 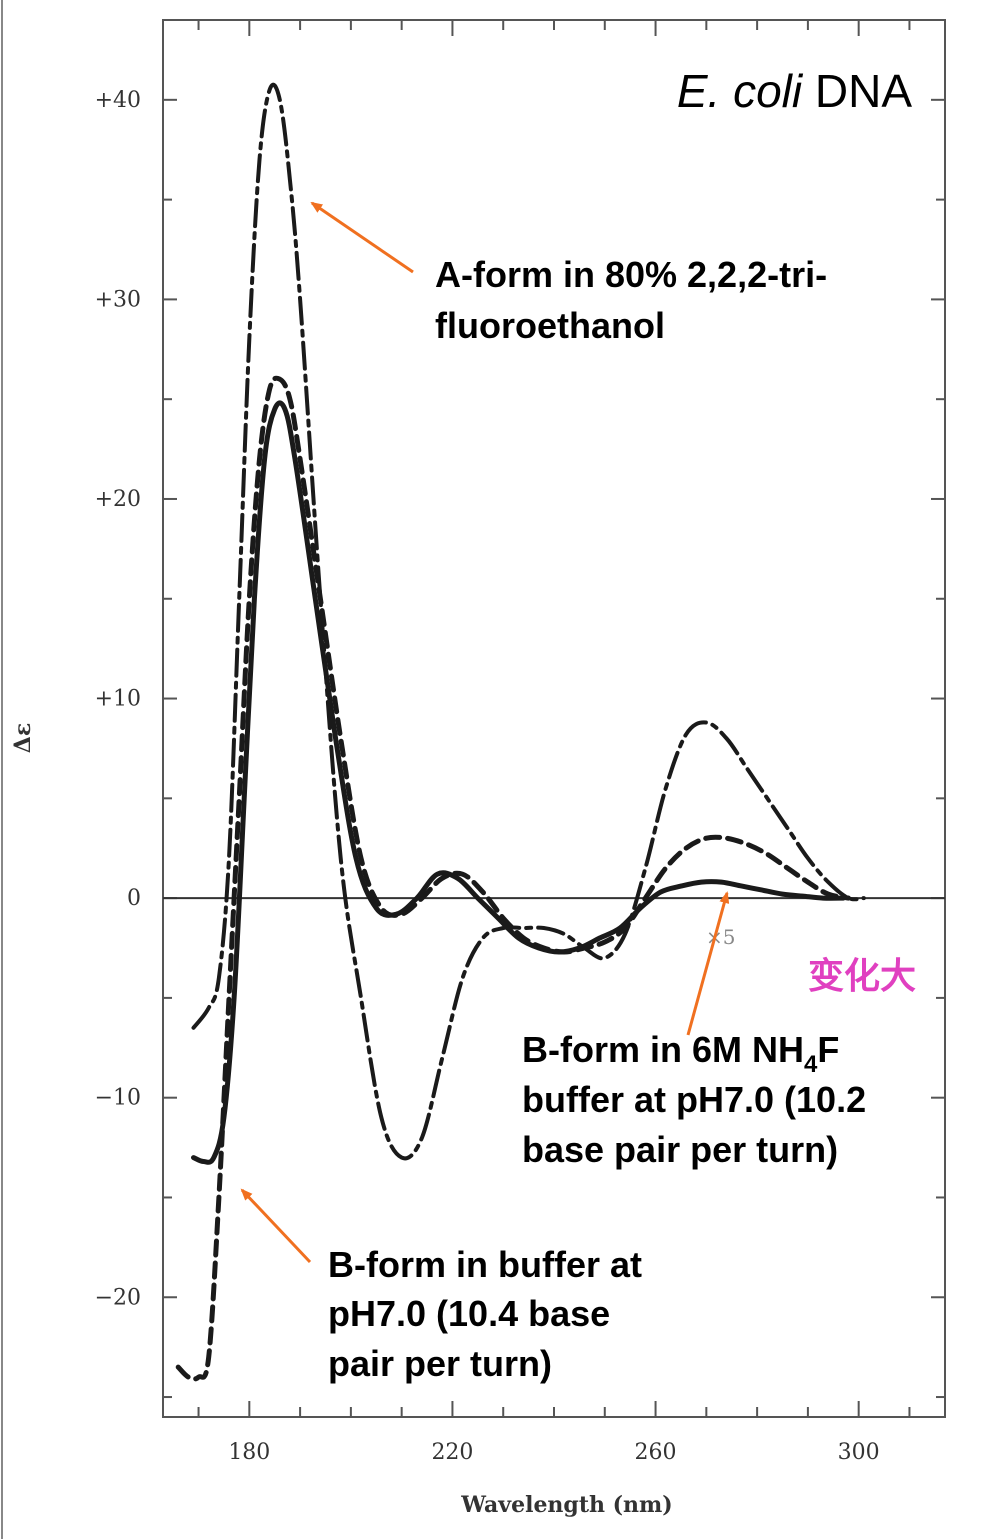 I want to click on arrow-b-form-nh4f, so click(x=708, y=963).